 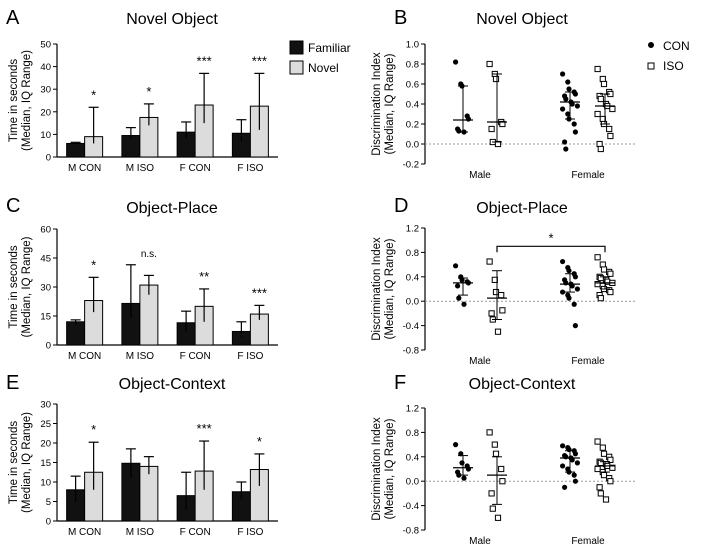 What do you see at coordinates (13, 206) in the screenshot?
I see `panel-label: C` at bounding box center [13, 206].